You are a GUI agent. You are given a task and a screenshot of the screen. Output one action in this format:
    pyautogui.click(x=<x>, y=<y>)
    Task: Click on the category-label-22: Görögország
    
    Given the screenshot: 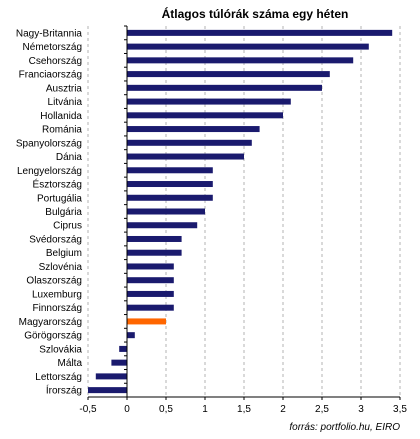 What is the action you would take?
    pyautogui.click(x=53, y=336)
    